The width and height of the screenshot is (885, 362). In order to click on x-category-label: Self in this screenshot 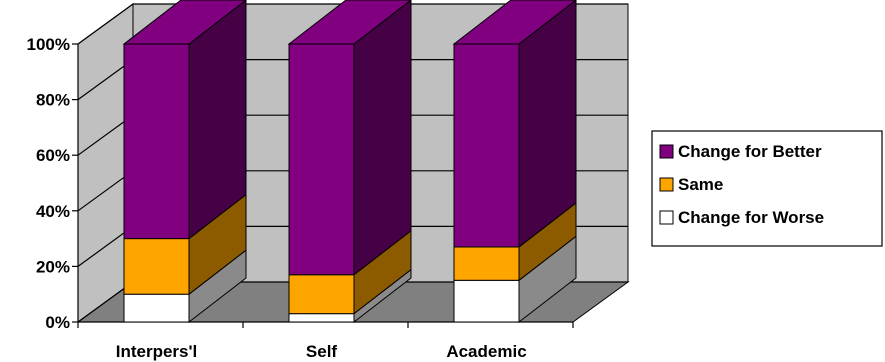, I will do `click(322, 351)`.